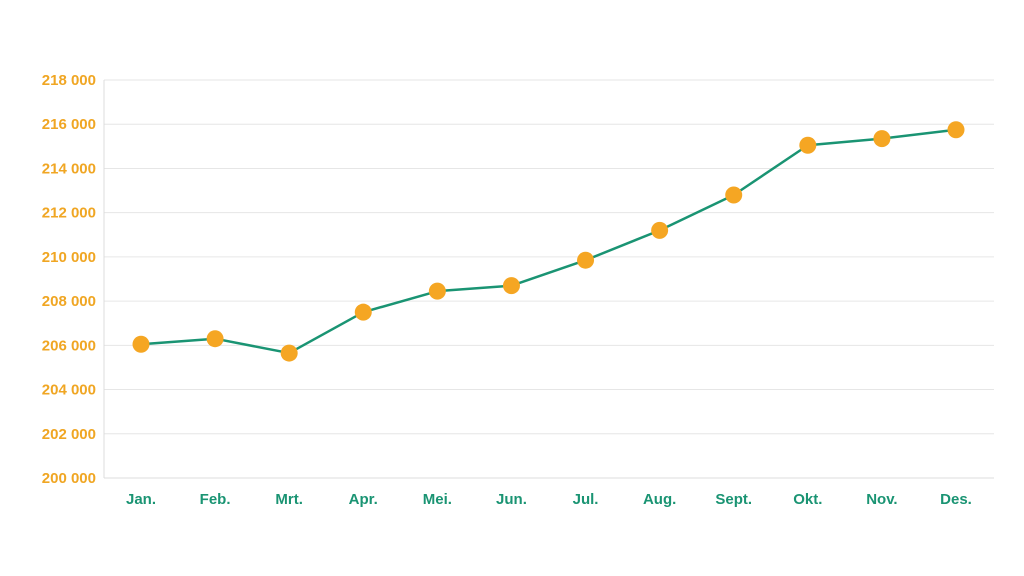  Describe the element at coordinates (69, 478) in the screenshot. I see `y-tick-label: 200 000` at that location.